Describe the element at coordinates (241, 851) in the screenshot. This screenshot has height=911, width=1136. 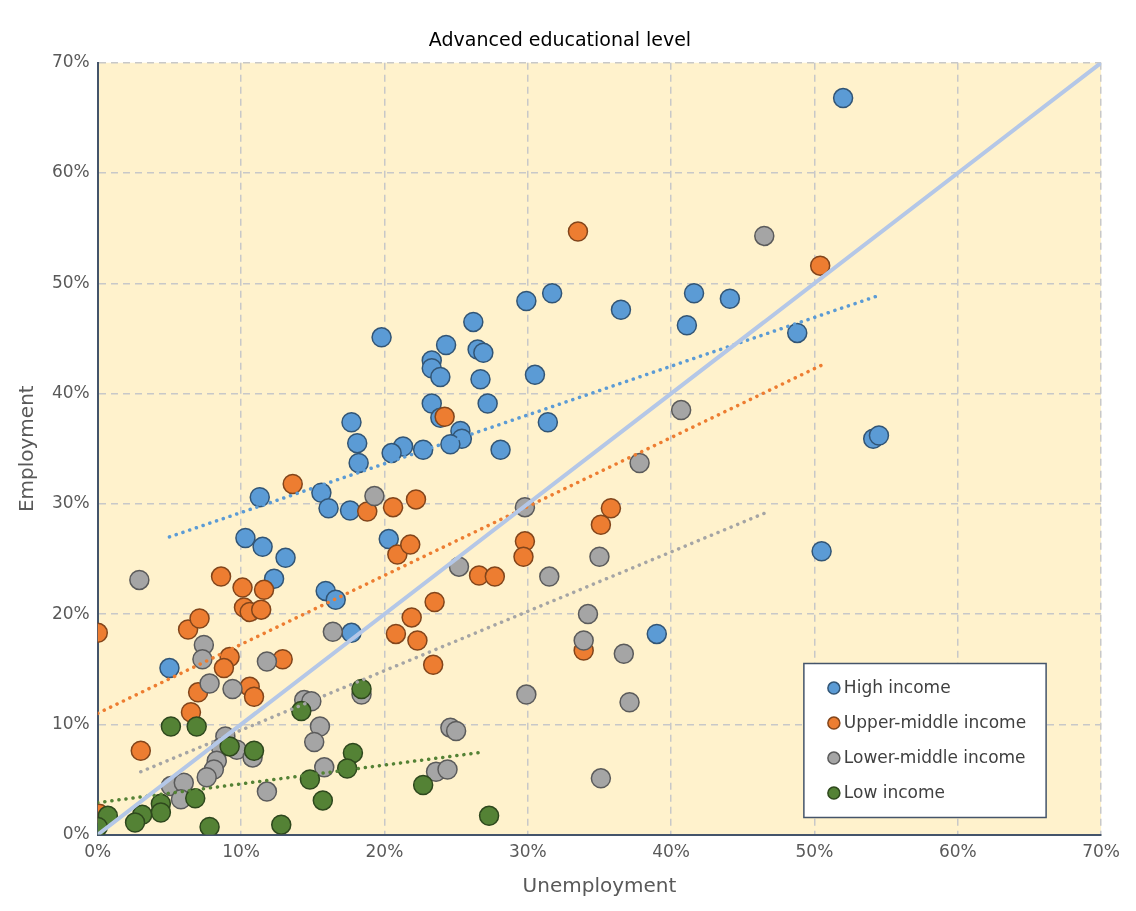
I see `x-tick-label: 10%` at that location.